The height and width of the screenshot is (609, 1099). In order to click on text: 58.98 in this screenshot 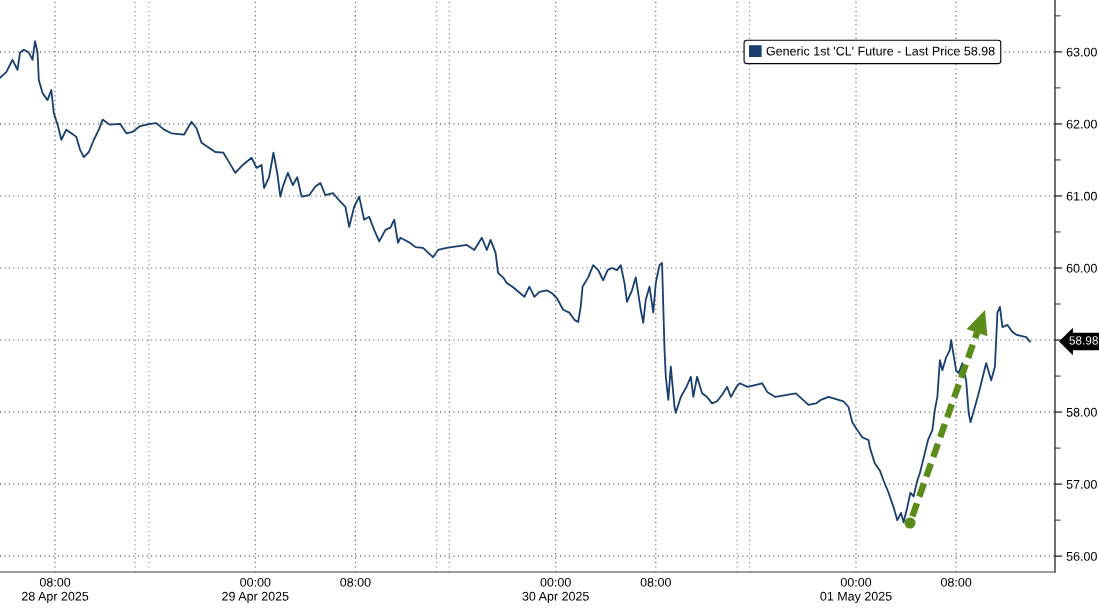, I will do `click(1083, 340)`.